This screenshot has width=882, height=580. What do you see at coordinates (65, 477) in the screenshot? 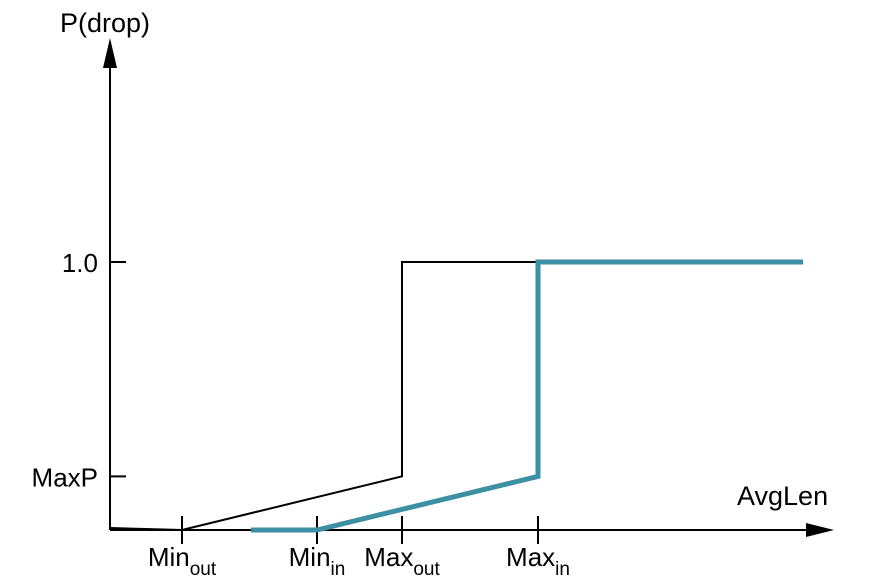
I see `y-tick-label-maxp: MaxP` at bounding box center [65, 477].